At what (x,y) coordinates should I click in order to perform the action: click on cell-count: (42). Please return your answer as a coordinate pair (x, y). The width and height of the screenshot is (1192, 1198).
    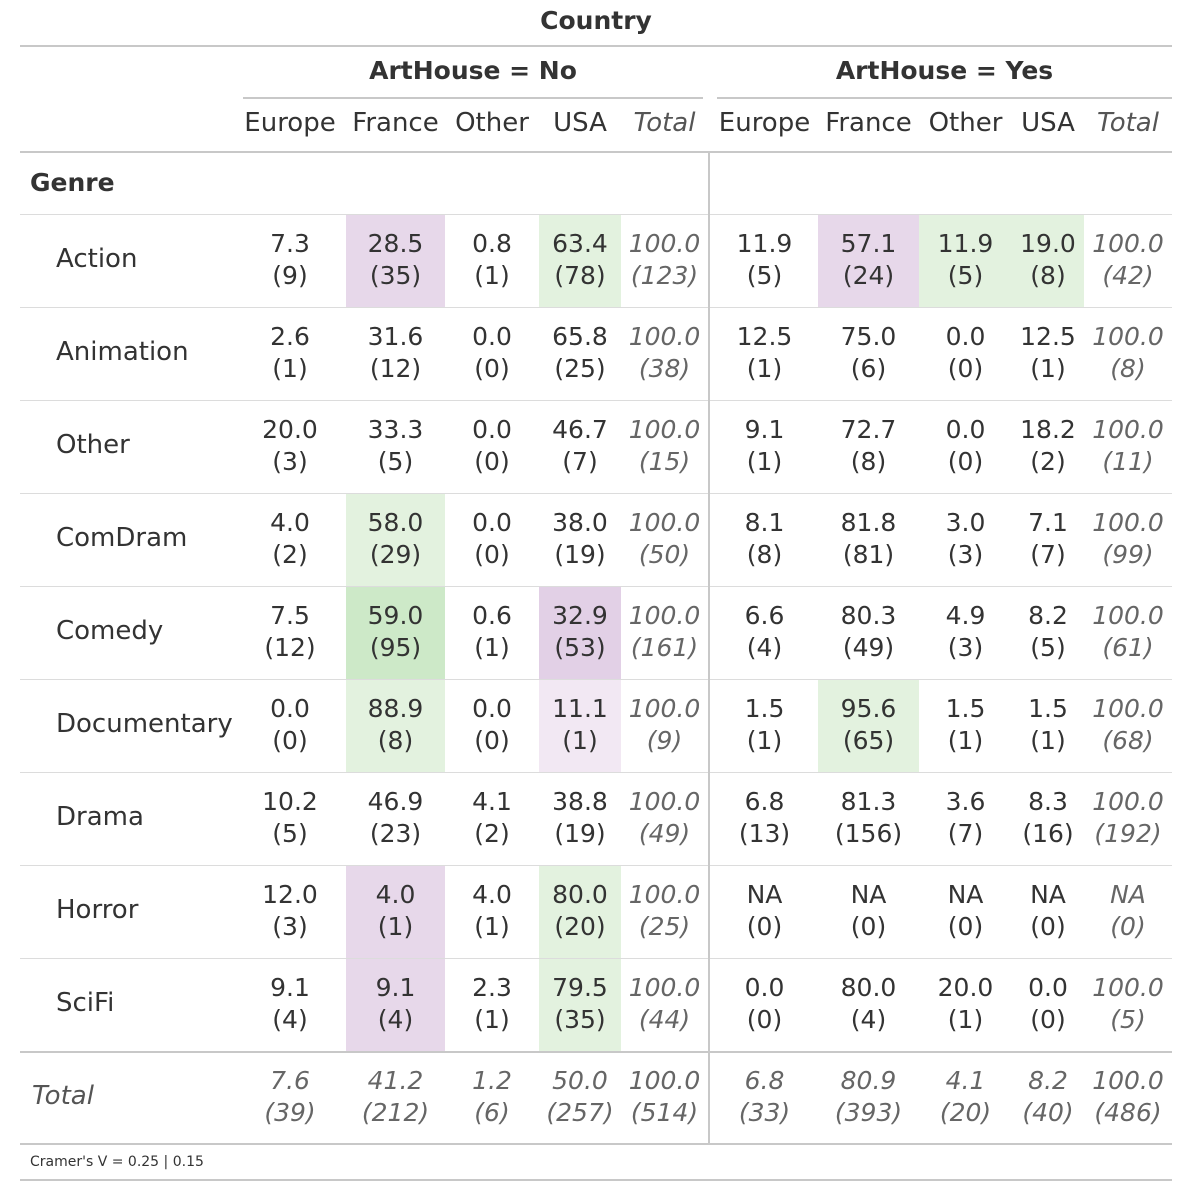
    Looking at the image, I should click on (1128, 275).